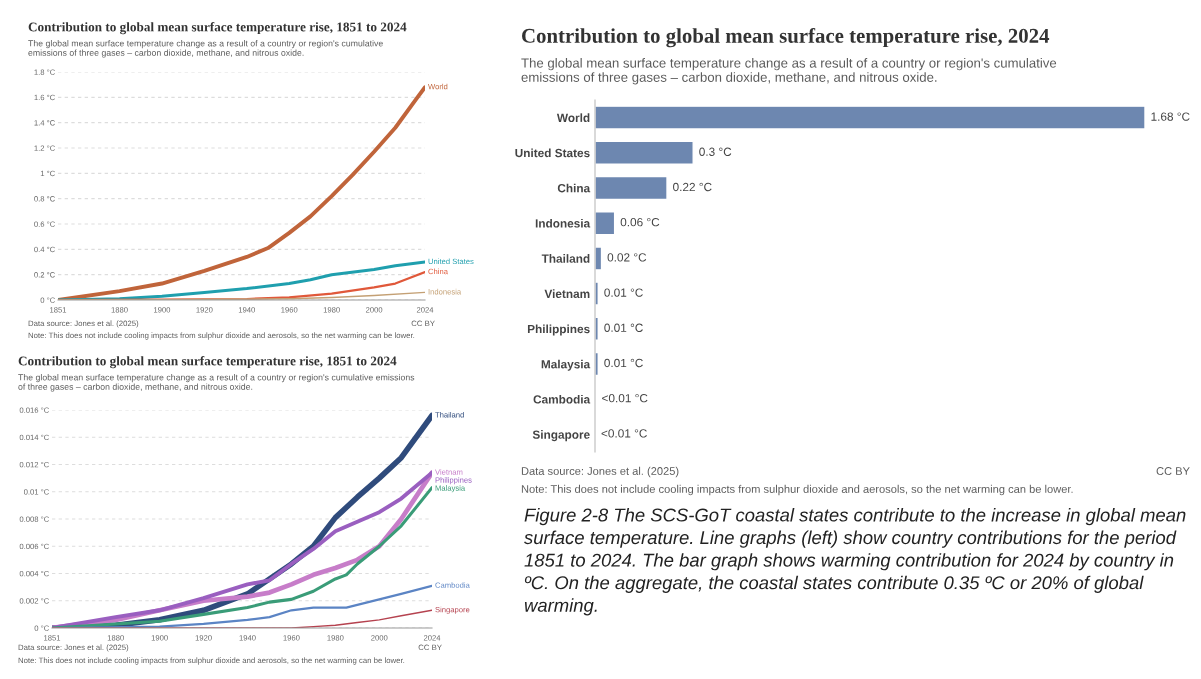 Image resolution: width=1201 pixels, height=679 pixels. Describe the element at coordinates (561, 436) in the screenshot. I see `y-tick-label: Singapore` at that location.